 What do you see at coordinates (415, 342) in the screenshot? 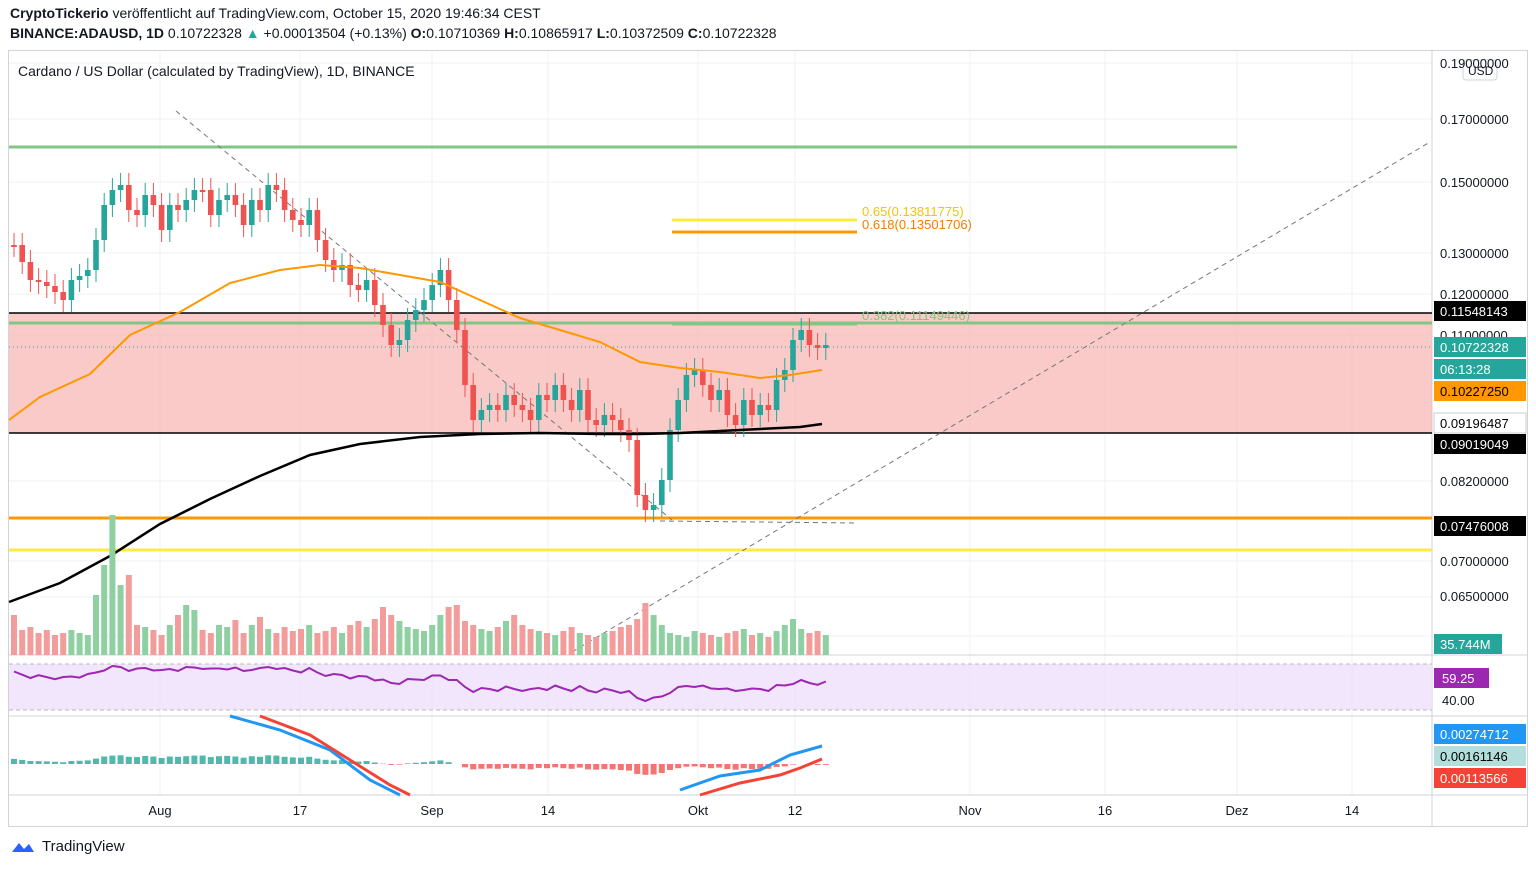
I see `ma50-line` at bounding box center [415, 342].